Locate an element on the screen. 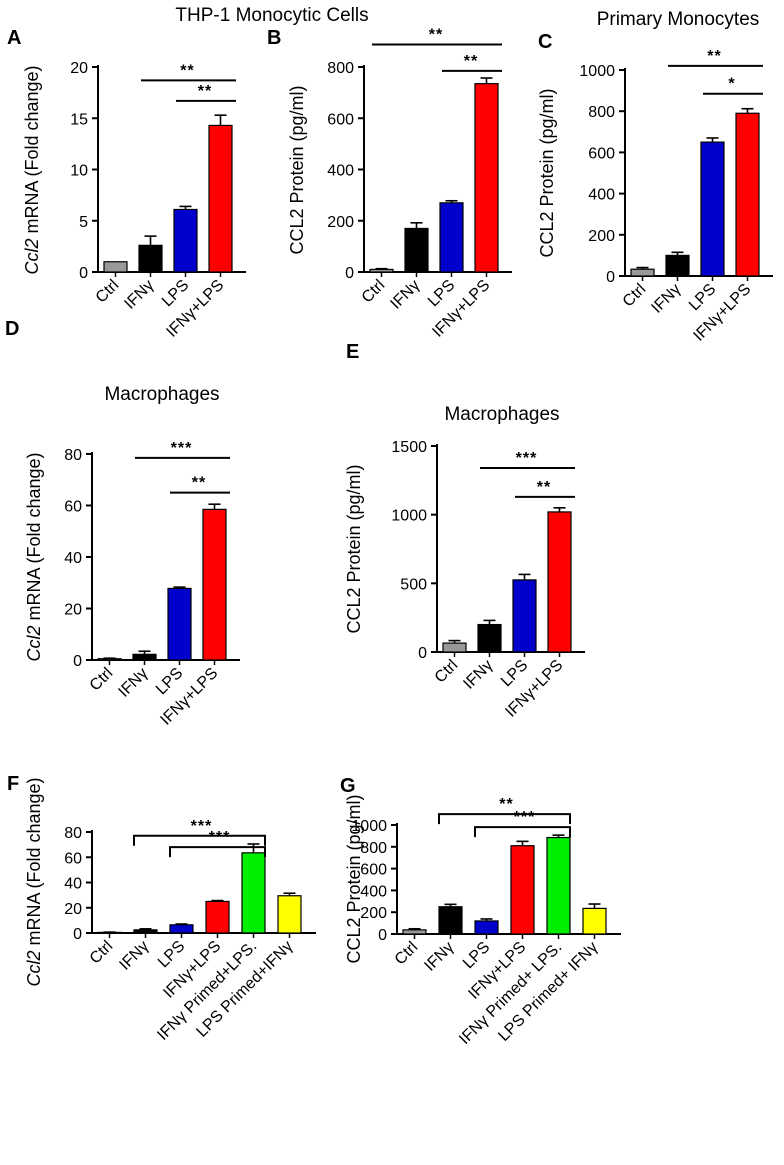 Image resolution: width=784 pixels, height=1165 pixels. y-tick-label-G: 1000 is located at coordinates (369, 826).